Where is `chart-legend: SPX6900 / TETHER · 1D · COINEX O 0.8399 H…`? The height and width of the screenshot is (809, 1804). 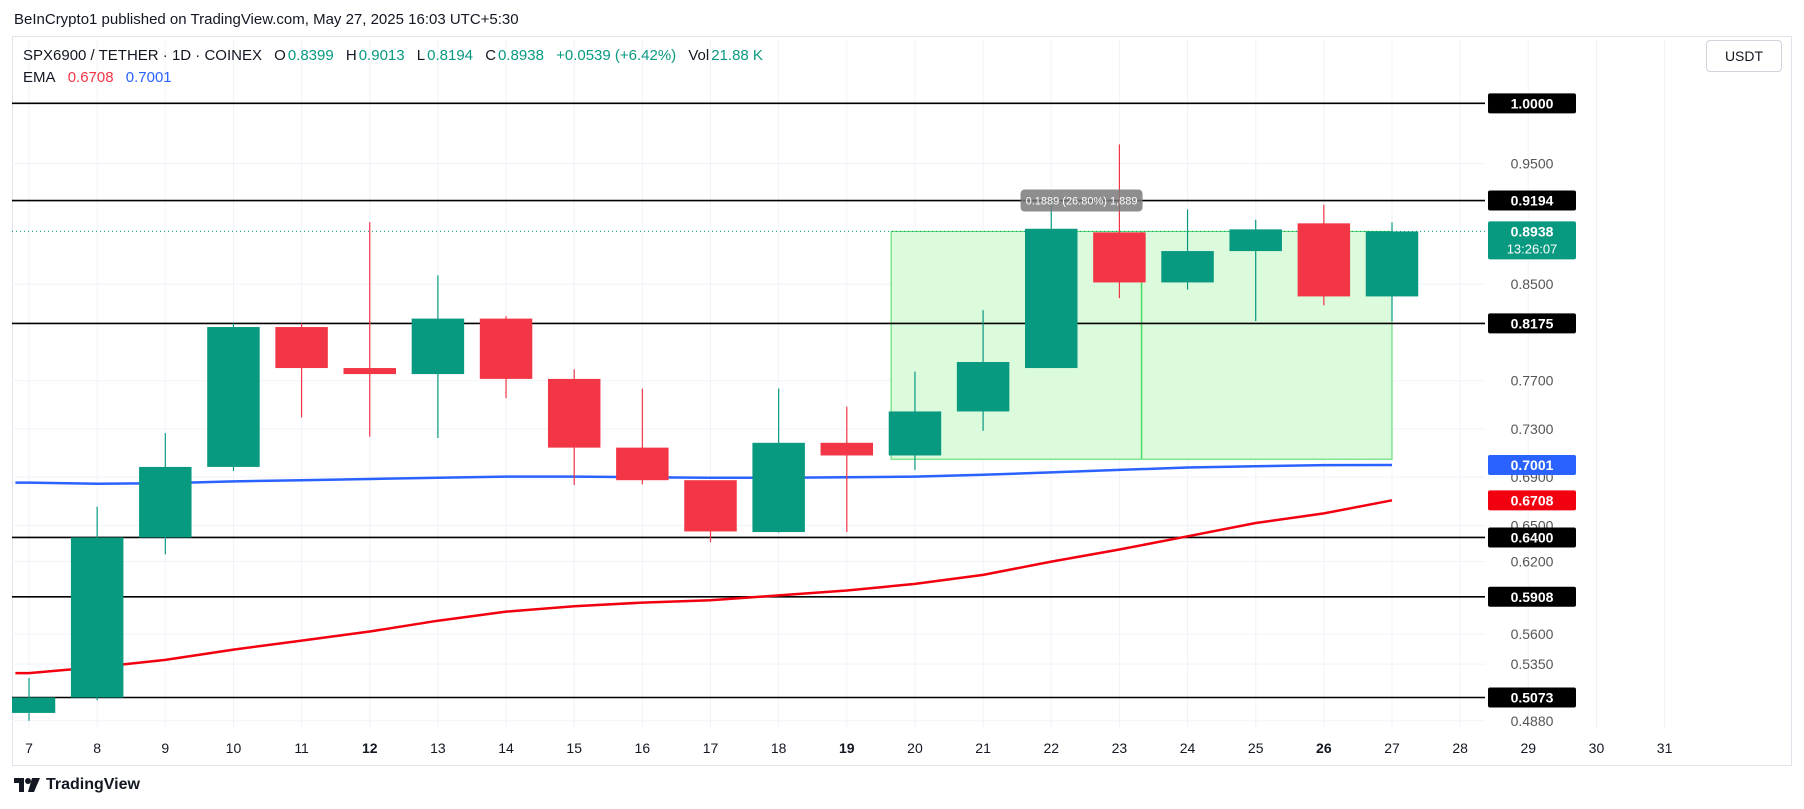
chart-legend: SPX6900 / TETHER · 1D · COINEX O 0.8399 H… is located at coordinates (394, 67).